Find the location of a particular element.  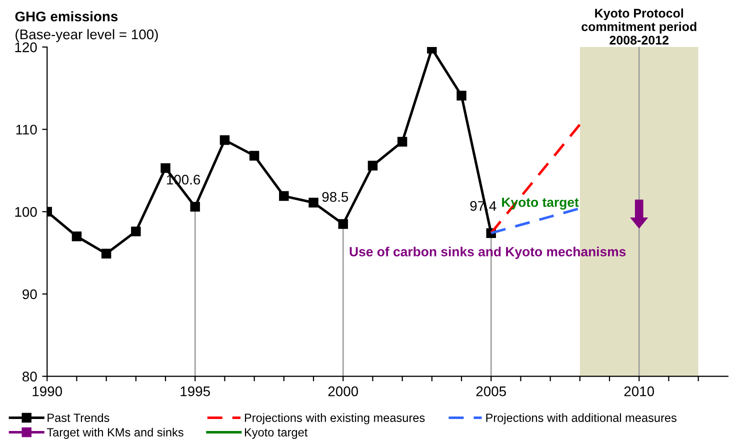

legend-label: Kyoto target is located at coordinates (276, 433).